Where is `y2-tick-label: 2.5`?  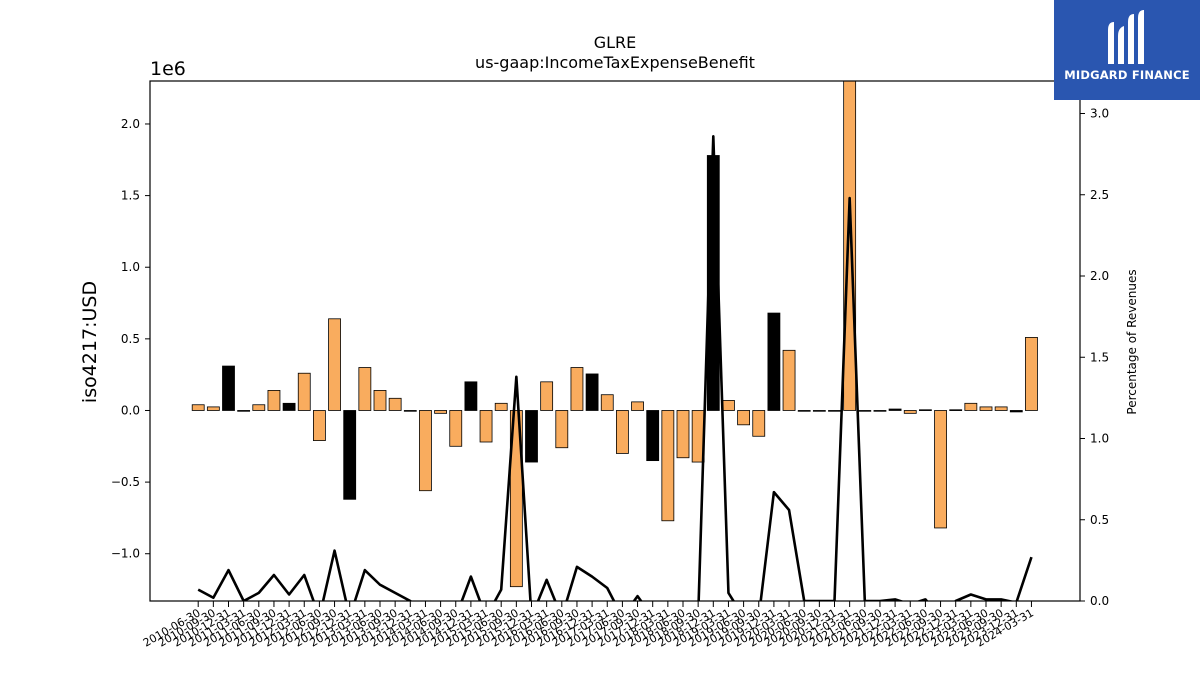 y2-tick-label: 2.5 is located at coordinates (1099, 195).